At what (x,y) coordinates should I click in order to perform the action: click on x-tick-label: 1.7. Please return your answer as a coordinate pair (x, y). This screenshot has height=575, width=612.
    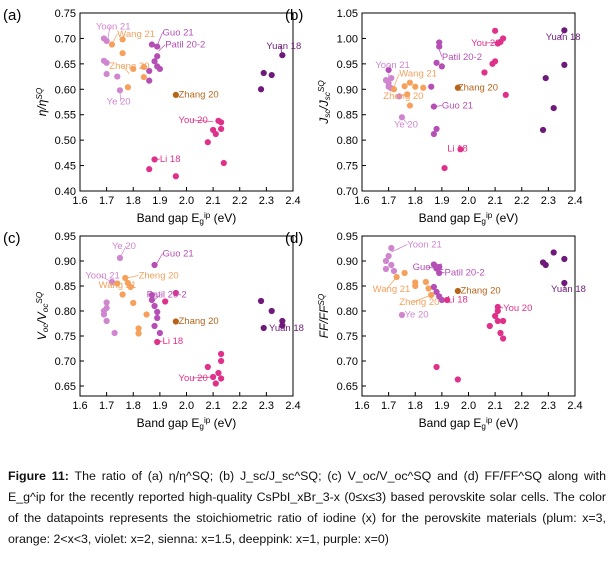
    Looking at the image, I should click on (388, 201).